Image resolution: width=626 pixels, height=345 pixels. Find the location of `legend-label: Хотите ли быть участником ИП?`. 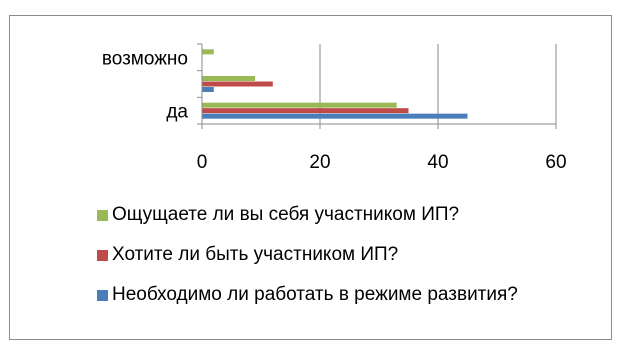

legend-label: Хотите ли быть участником ИП? is located at coordinates (255, 254).